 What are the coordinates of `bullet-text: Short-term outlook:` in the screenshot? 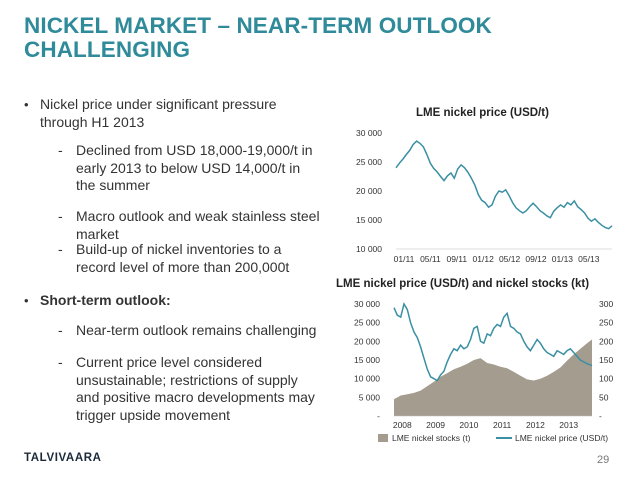 It's located at (190, 301).